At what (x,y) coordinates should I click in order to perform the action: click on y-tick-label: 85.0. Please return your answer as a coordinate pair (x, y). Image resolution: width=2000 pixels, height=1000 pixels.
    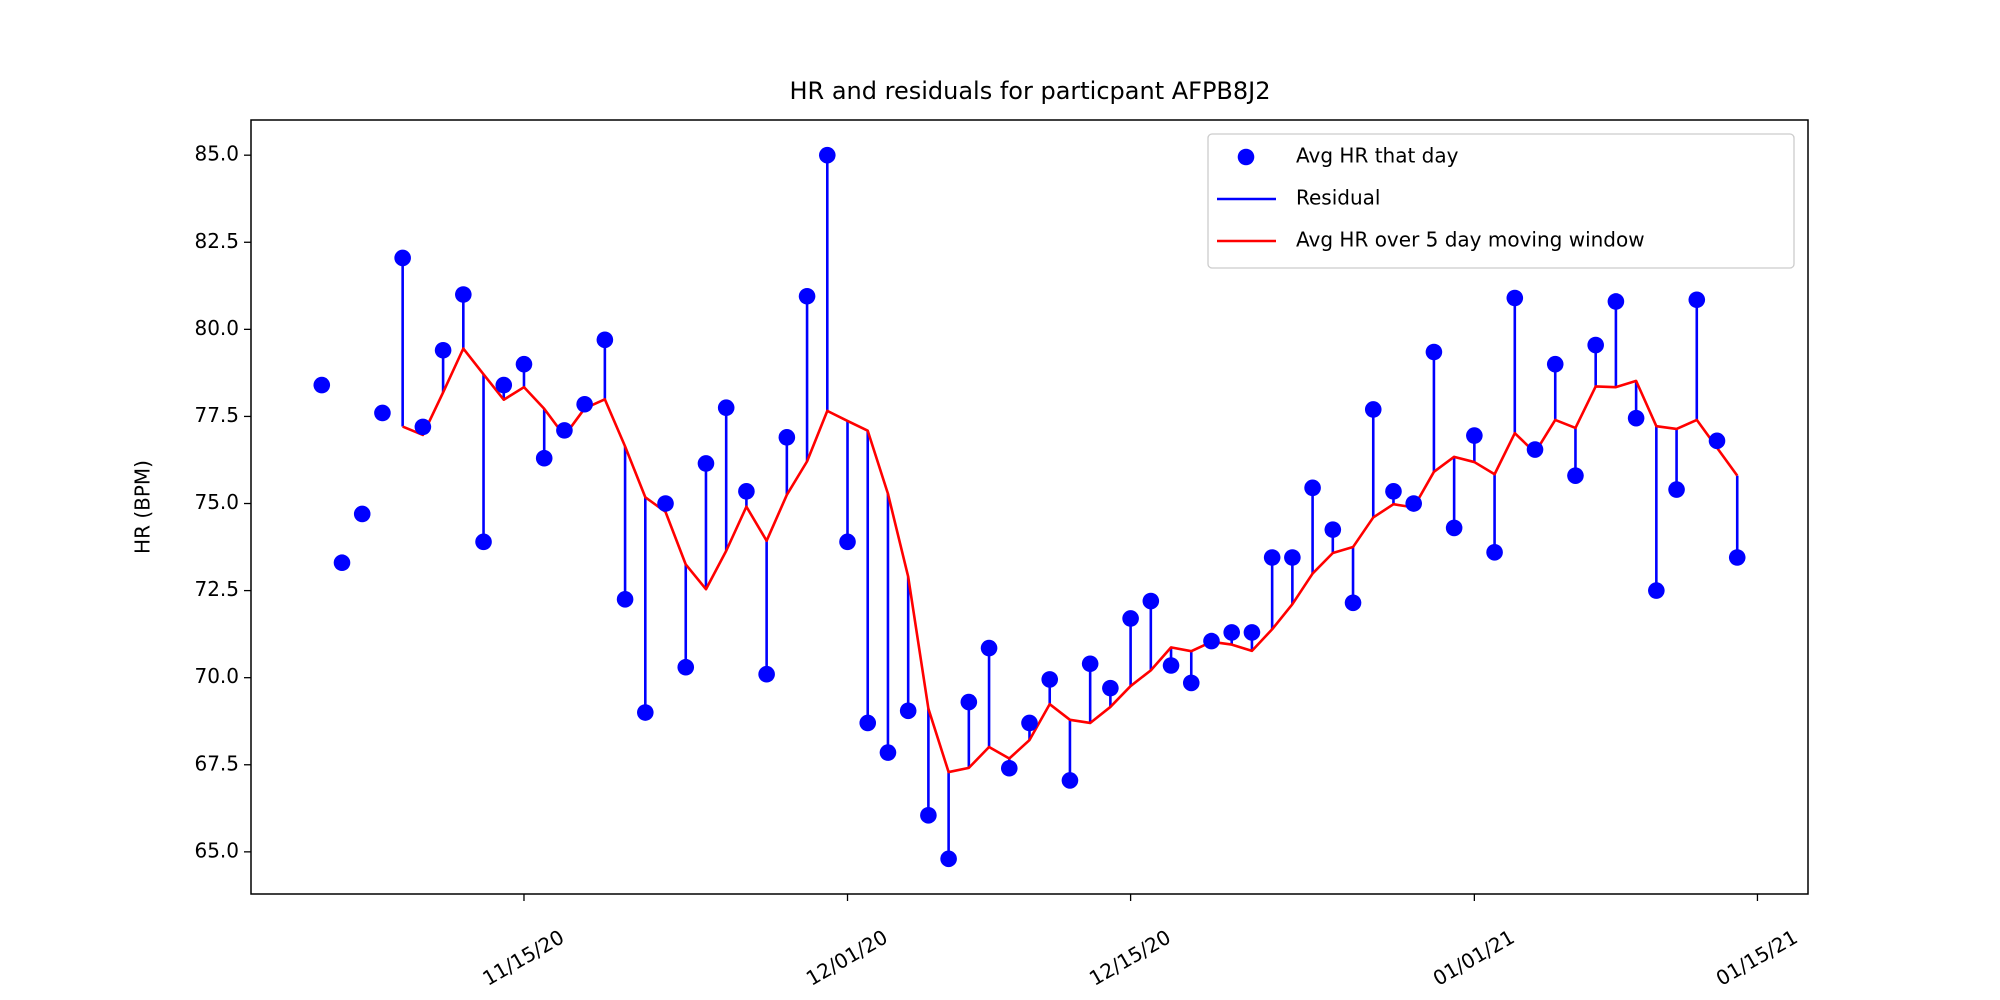
    Looking at the image, I should click on (216, 154).